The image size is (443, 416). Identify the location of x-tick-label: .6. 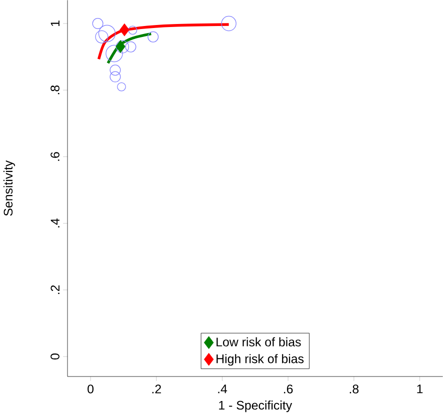
(288, 389).